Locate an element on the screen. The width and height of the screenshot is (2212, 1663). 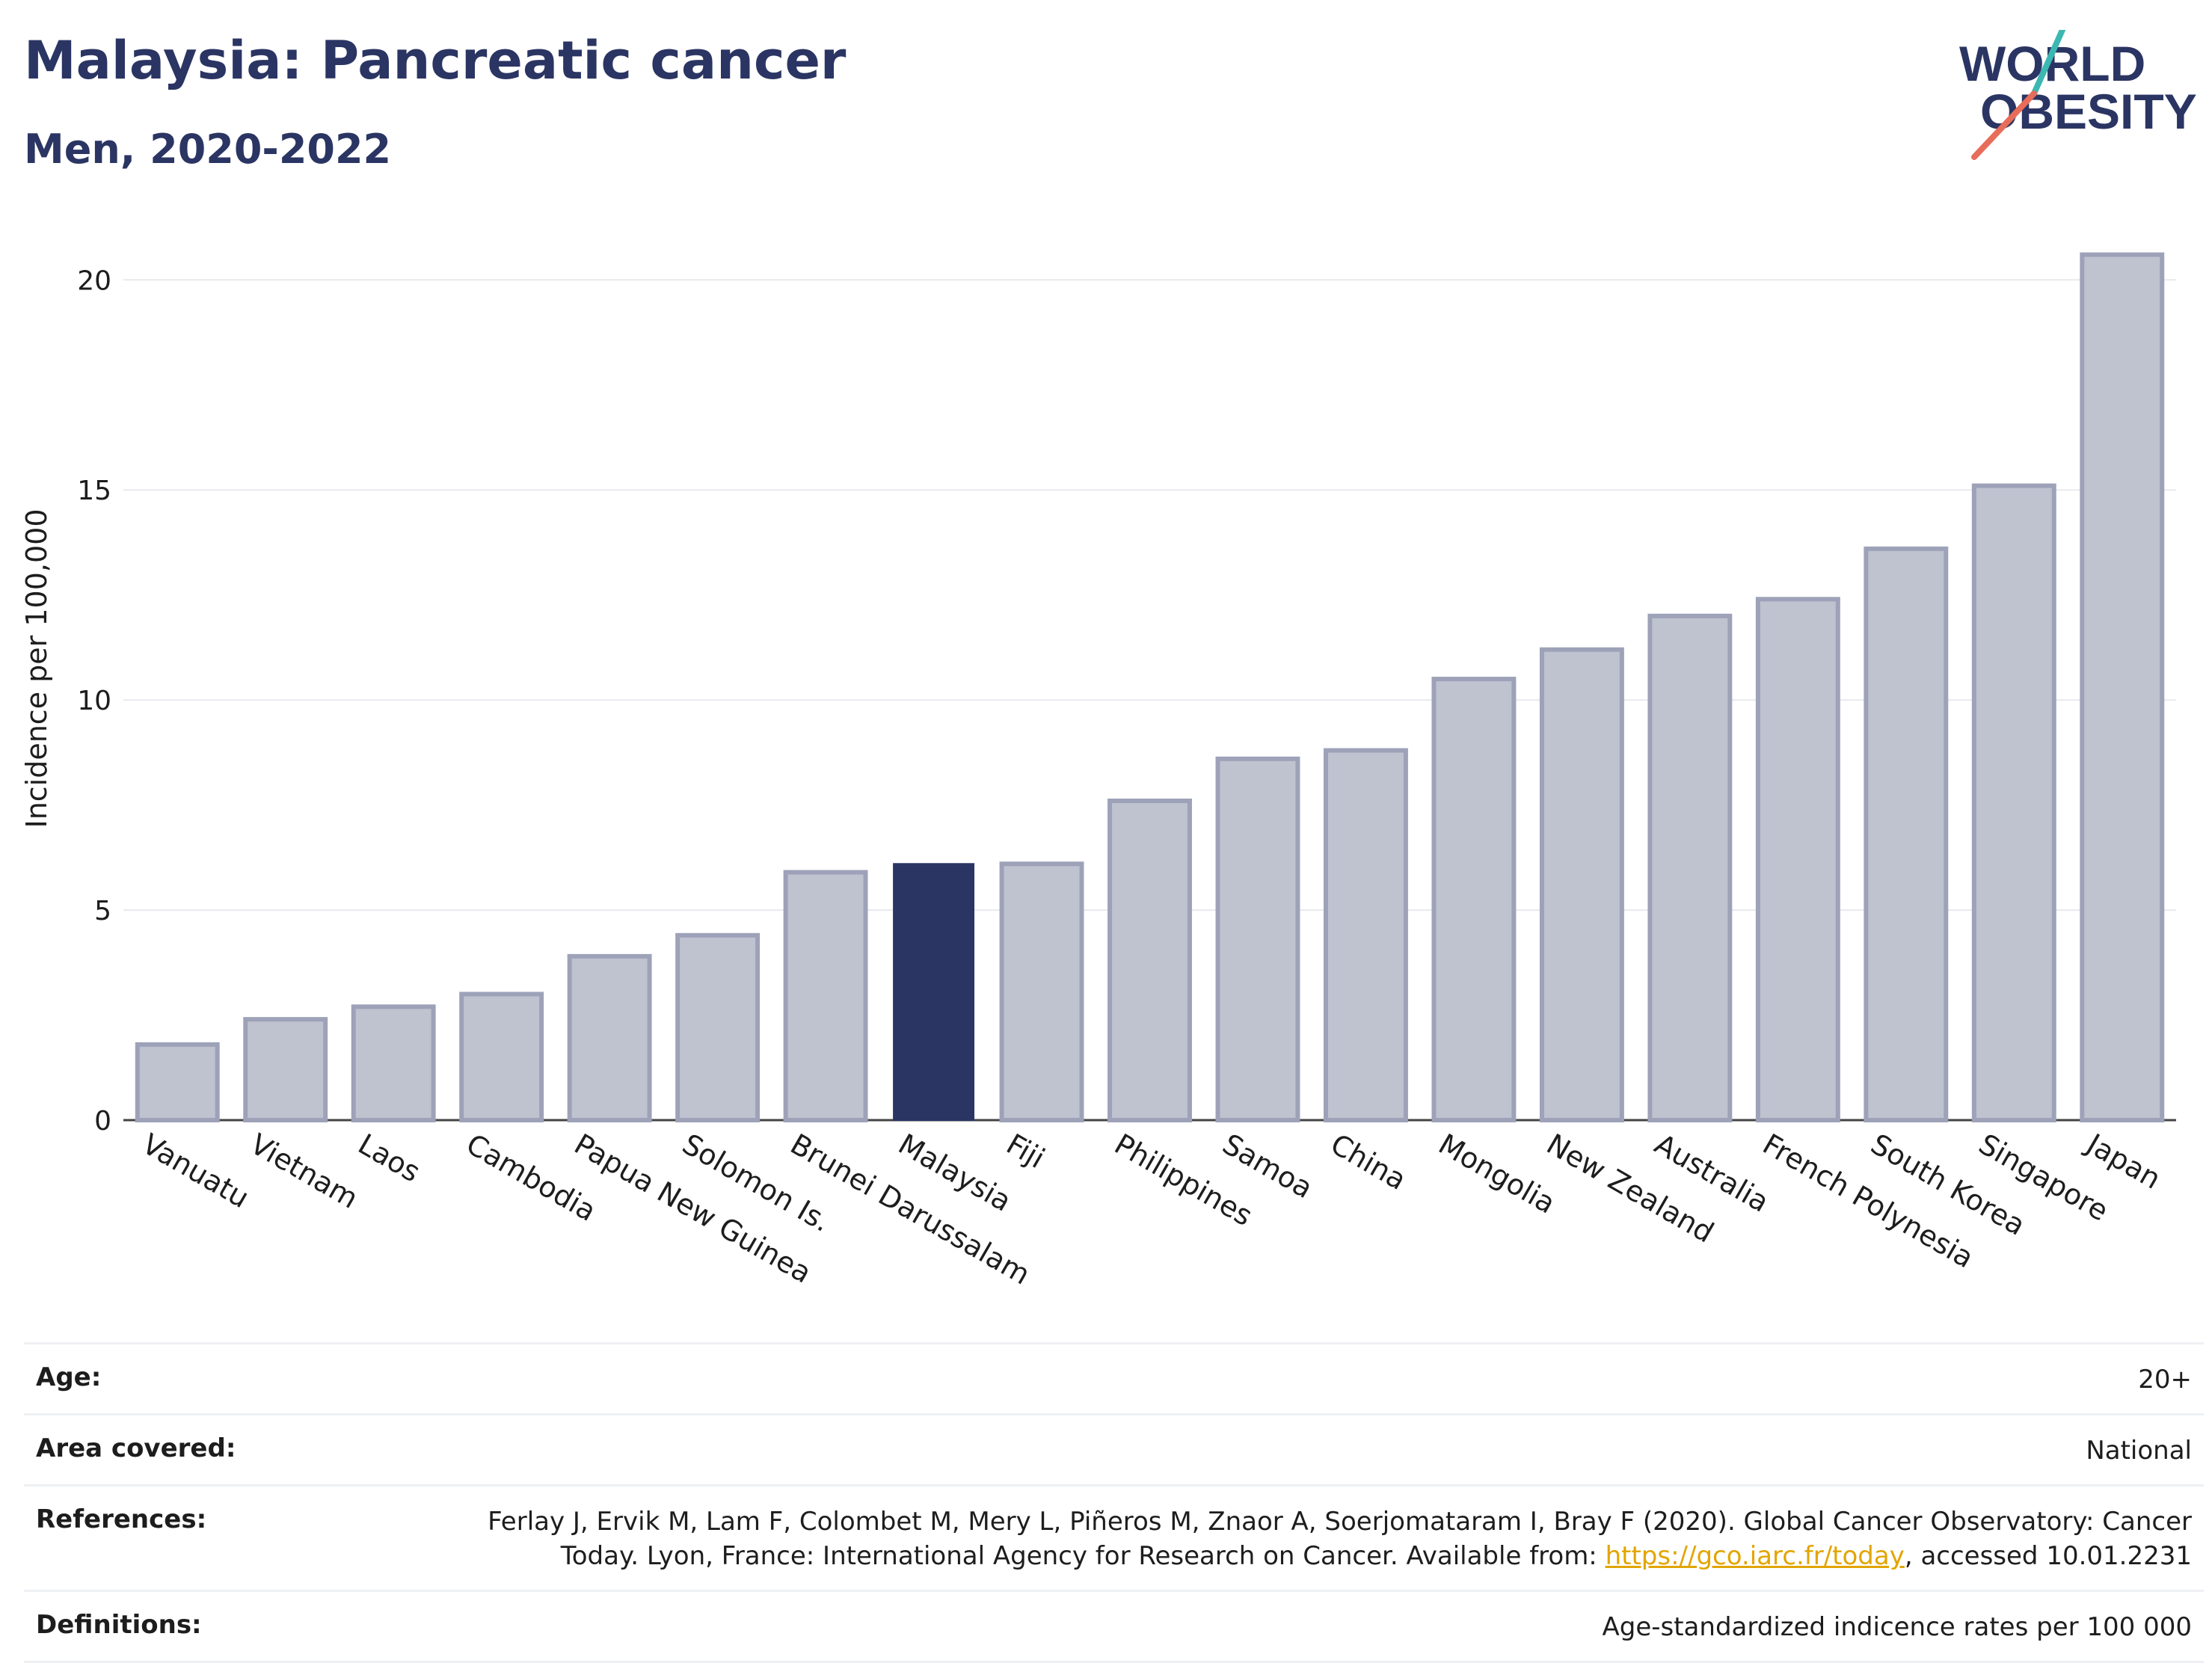
x-tick-label: China is located at coordinates (1368, 1162).